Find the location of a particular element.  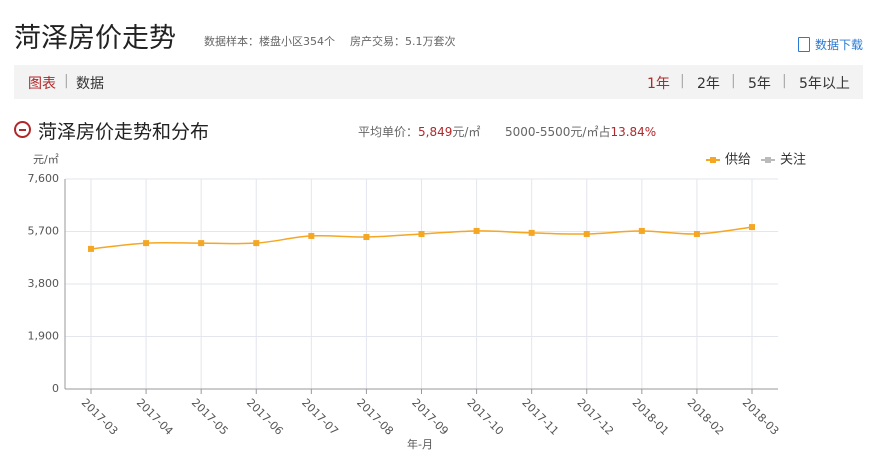

tab-bar is located at coordinates (438, 82).